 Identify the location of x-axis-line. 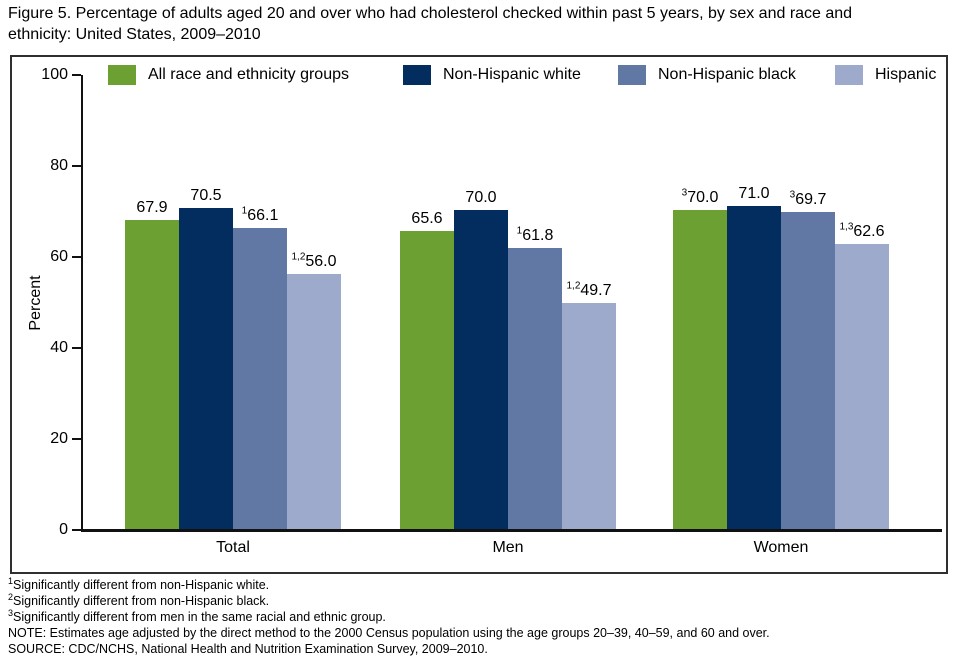
(511, 530).